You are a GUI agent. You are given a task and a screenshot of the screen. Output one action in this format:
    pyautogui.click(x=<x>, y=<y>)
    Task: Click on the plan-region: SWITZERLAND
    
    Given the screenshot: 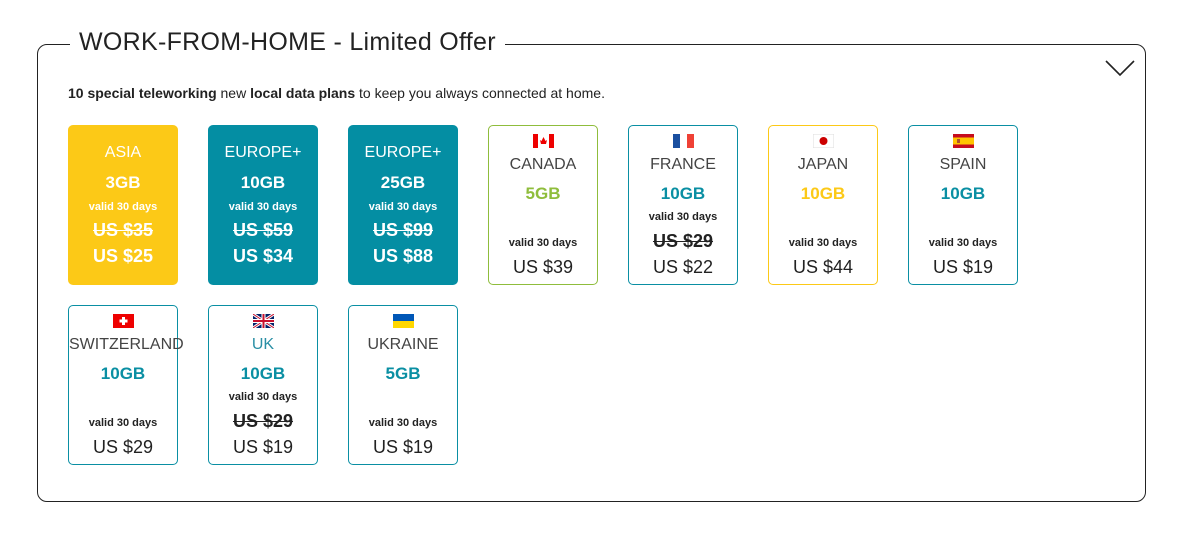 What is the action you would take?
    pyautogui.click(x=126, y=344)
    